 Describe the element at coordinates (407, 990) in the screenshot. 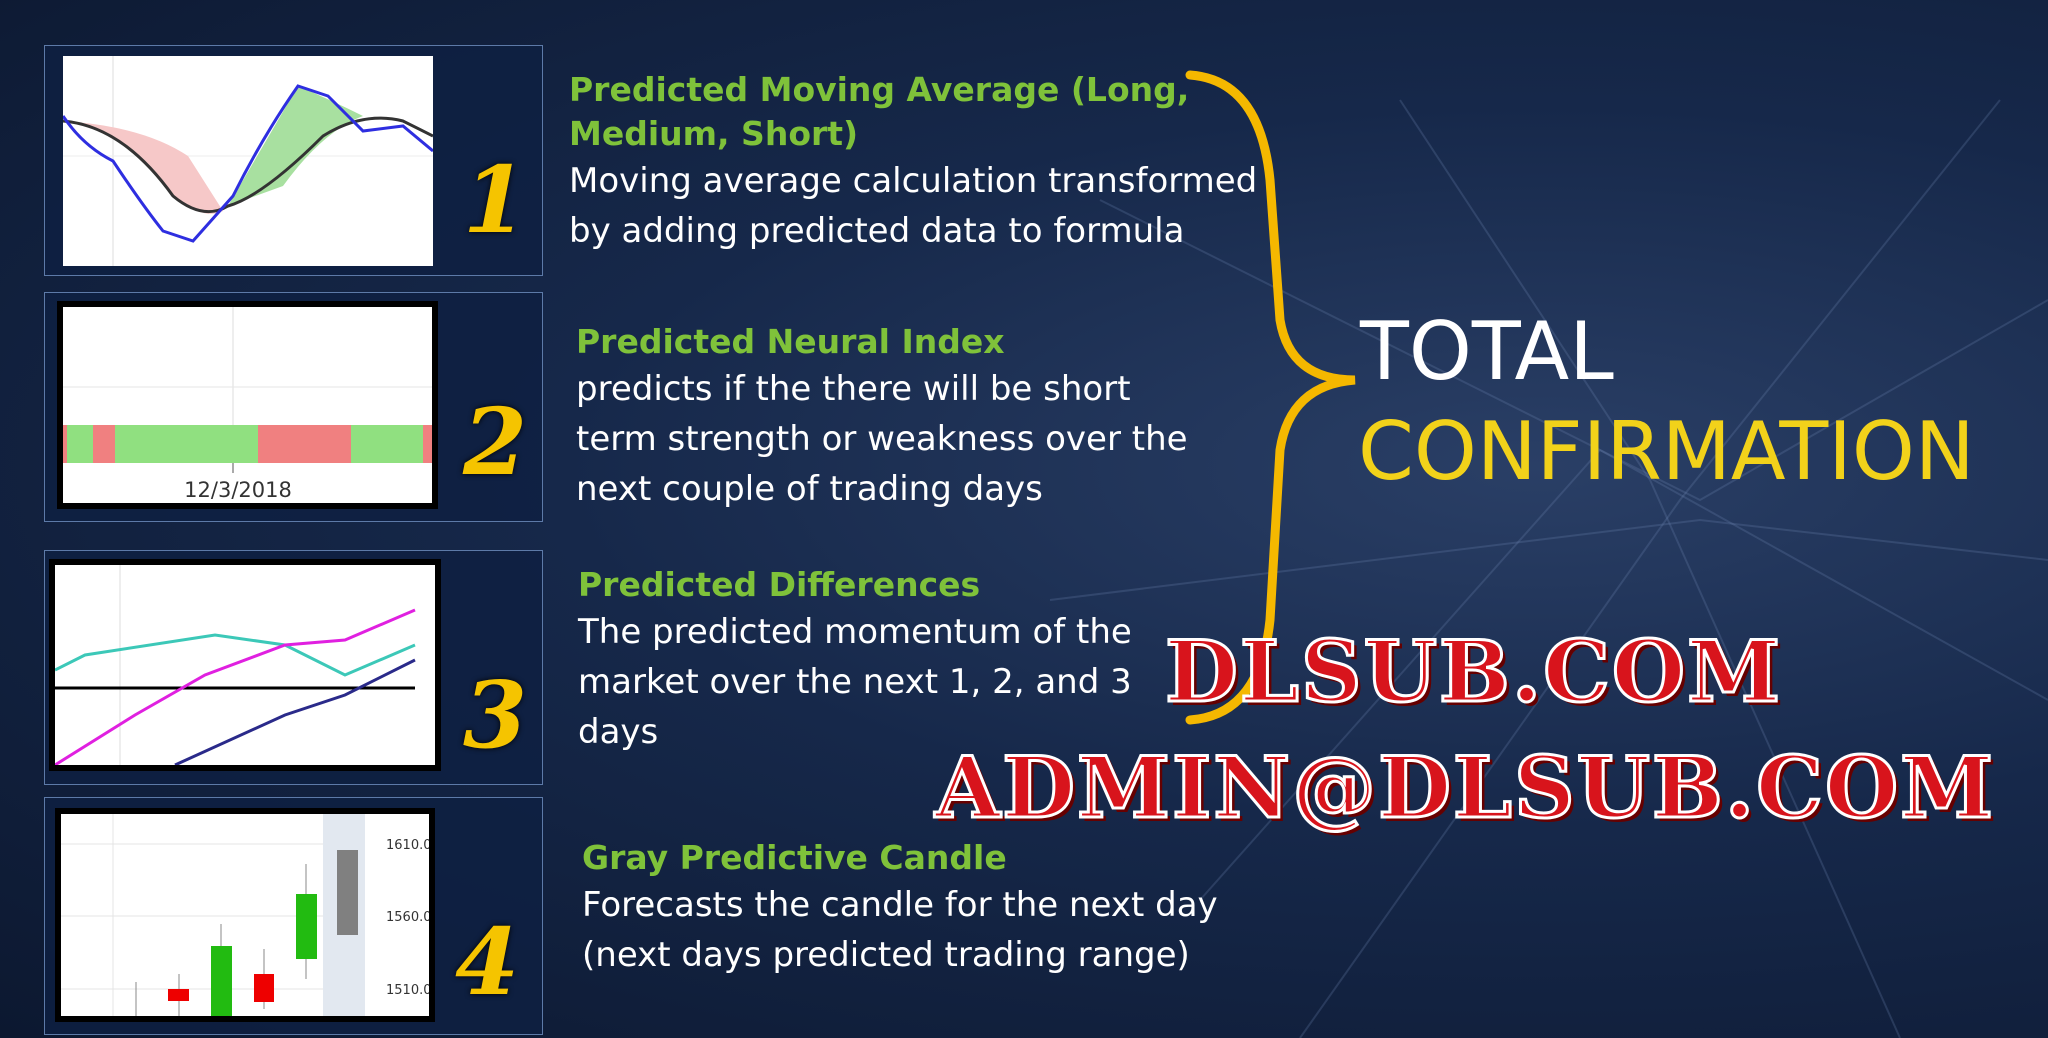

I see `y-tick-label: 1510.00` at that location.